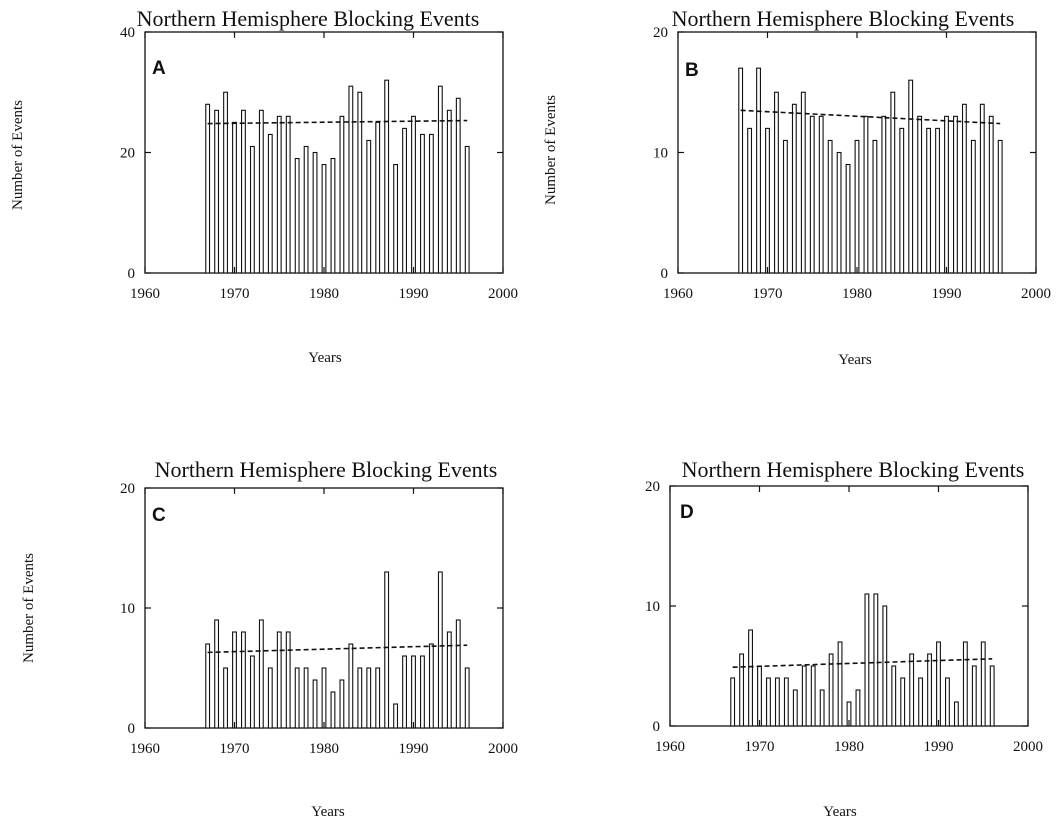 This screenshot has height=822, width=1060. I want to click on panel-letter: A, so click(159, 68).